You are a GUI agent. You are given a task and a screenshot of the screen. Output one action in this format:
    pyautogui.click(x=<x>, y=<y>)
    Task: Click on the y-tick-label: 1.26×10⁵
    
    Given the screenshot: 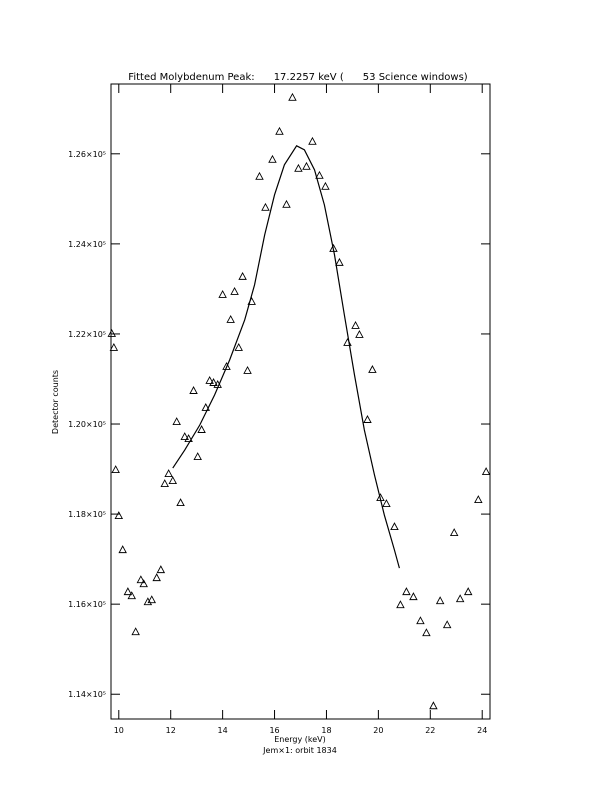 What is the action you would take?
    pyautogui.click(x=87, y=154)
    